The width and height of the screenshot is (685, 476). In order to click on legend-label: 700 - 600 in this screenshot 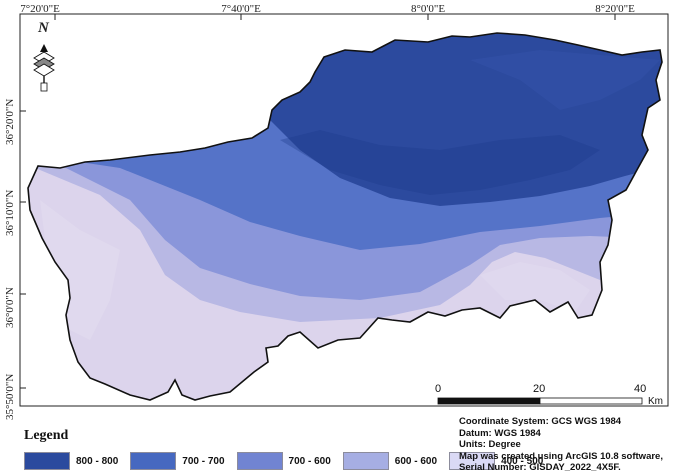, I will do `click(309, 461)`.